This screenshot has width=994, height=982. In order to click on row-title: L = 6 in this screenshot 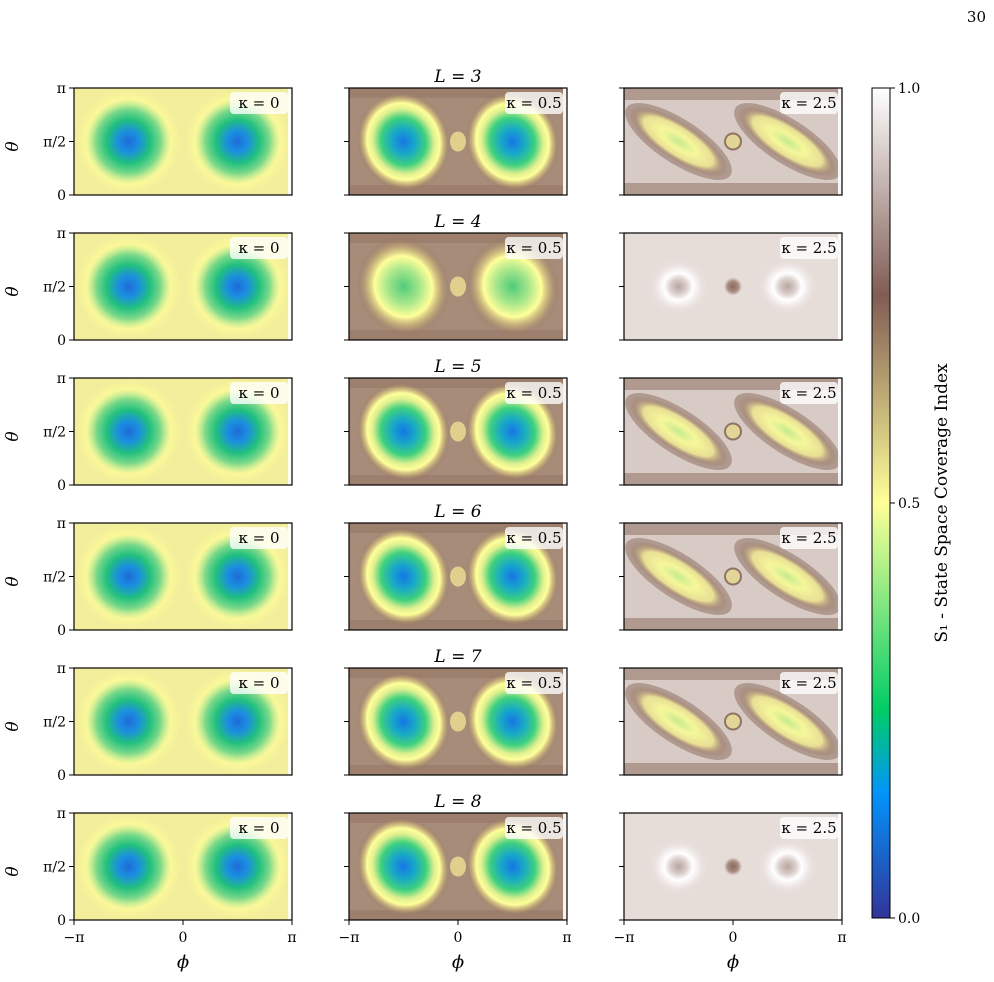, I will do `click(457, 512)`.